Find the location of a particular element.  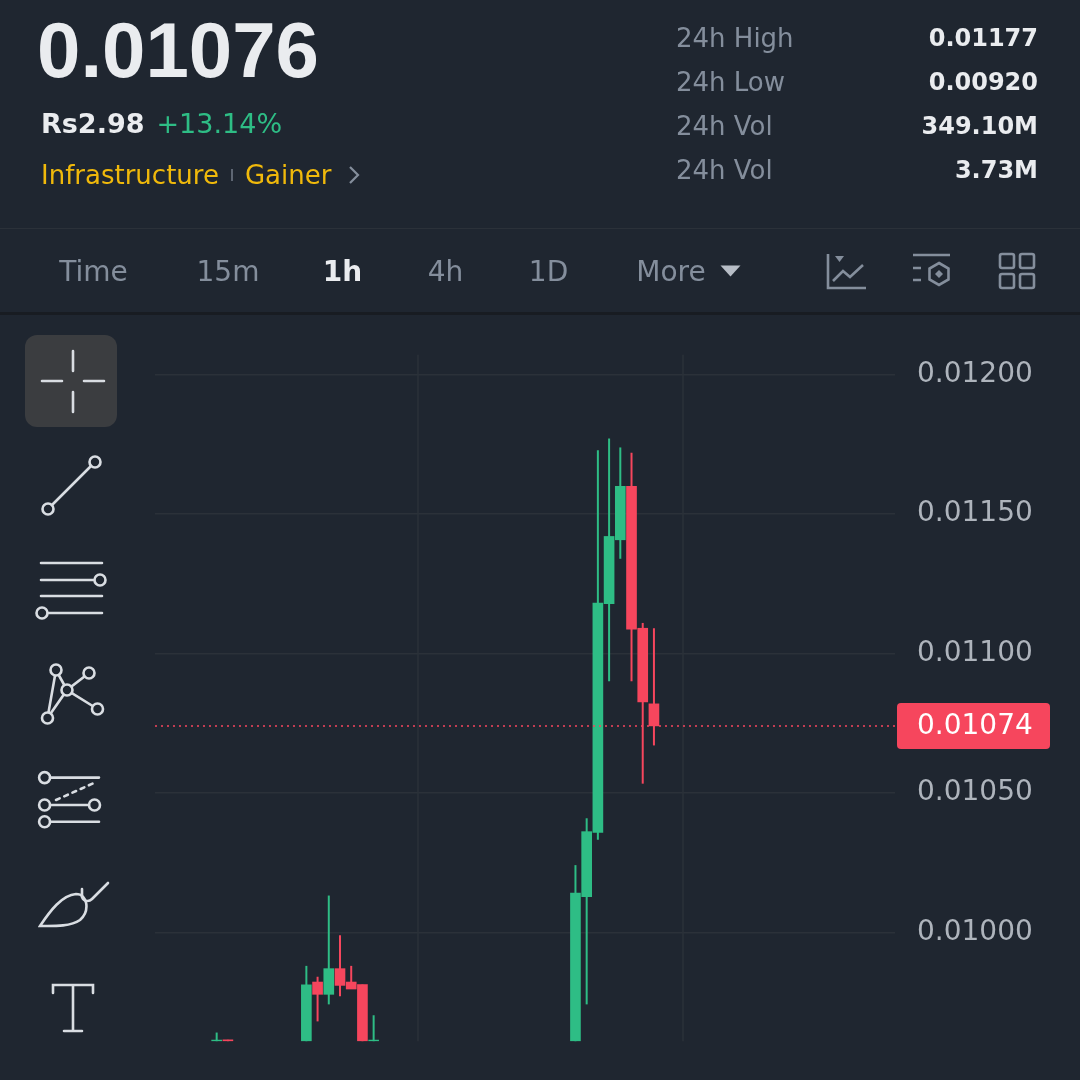

text: 0.01177 is located at coordinates (983, 38).